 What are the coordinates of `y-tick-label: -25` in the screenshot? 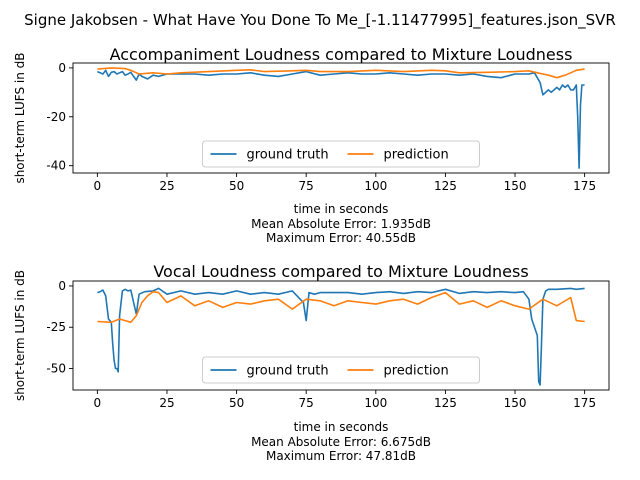 It's located at (56, 327).